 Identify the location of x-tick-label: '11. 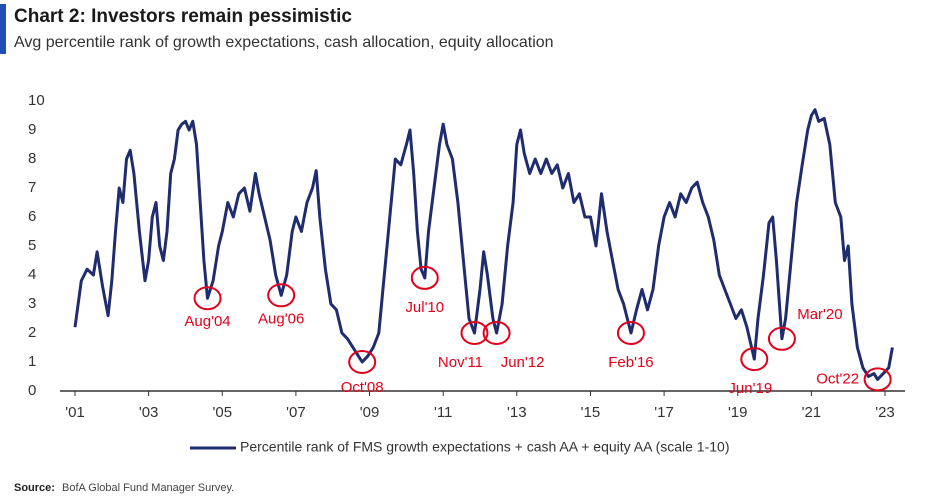
(443, 412).